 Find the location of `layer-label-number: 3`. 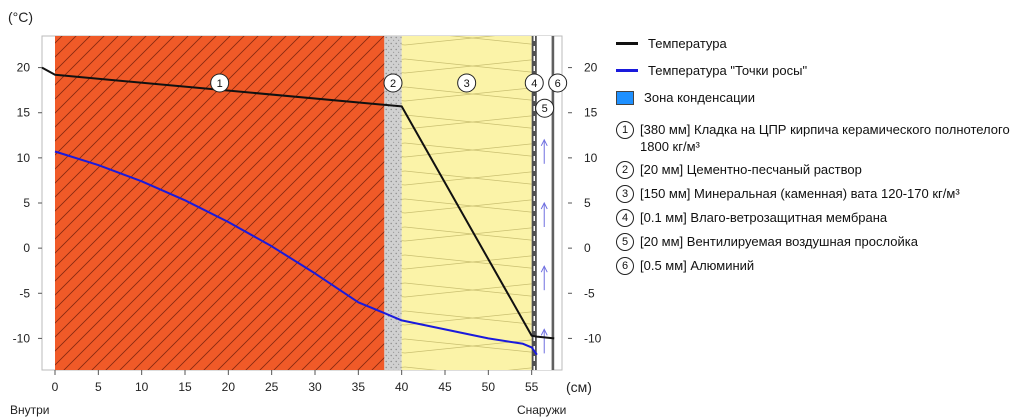

layer-label-number: 3 is located at coordinates (467, 84).